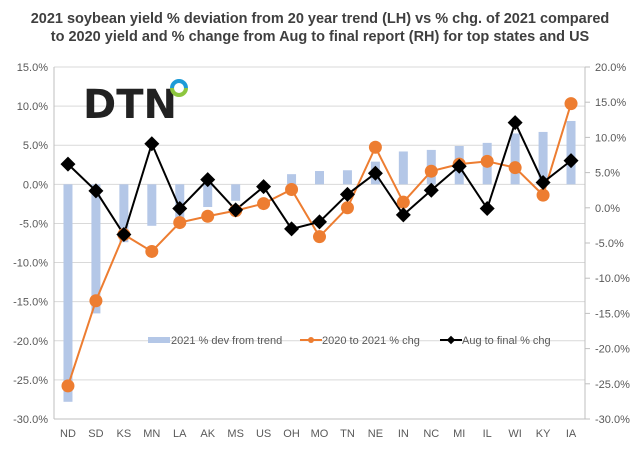 The image size is (640, 460). What do you see at coordinates (610, 103) in the screenshot?
I see `right-tick-label: 15.0%` at bounding box center [610, 103].